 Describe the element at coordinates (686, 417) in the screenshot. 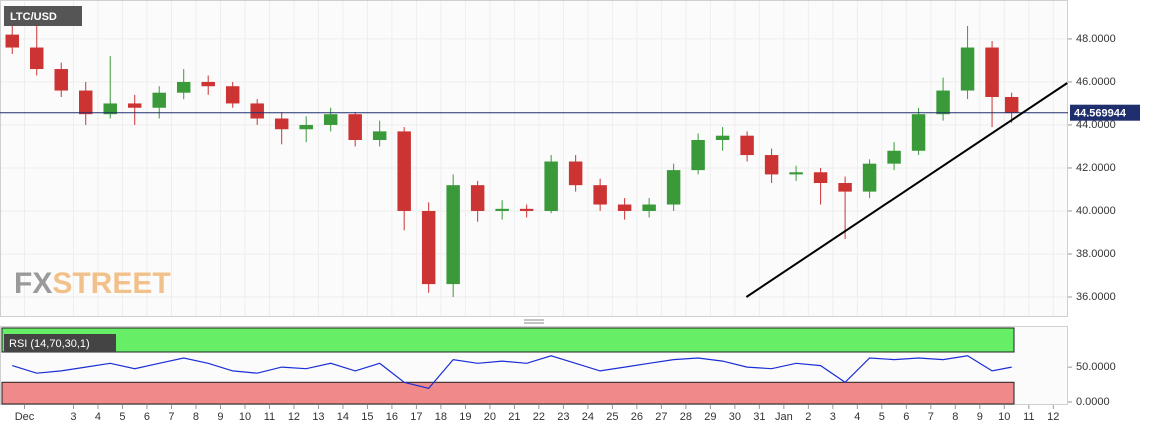

I see `x-tick-label: 28` at that location.